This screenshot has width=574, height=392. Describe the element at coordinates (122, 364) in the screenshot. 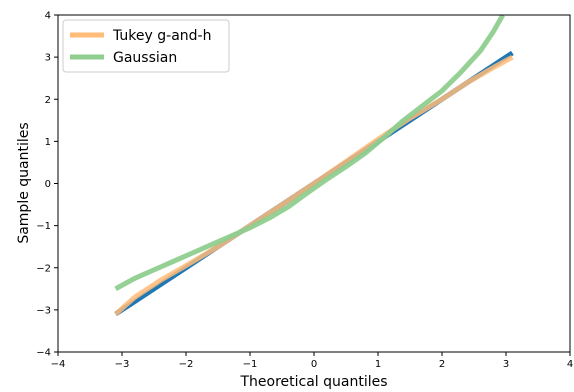

I see `x-tick-label: −3` at that location.